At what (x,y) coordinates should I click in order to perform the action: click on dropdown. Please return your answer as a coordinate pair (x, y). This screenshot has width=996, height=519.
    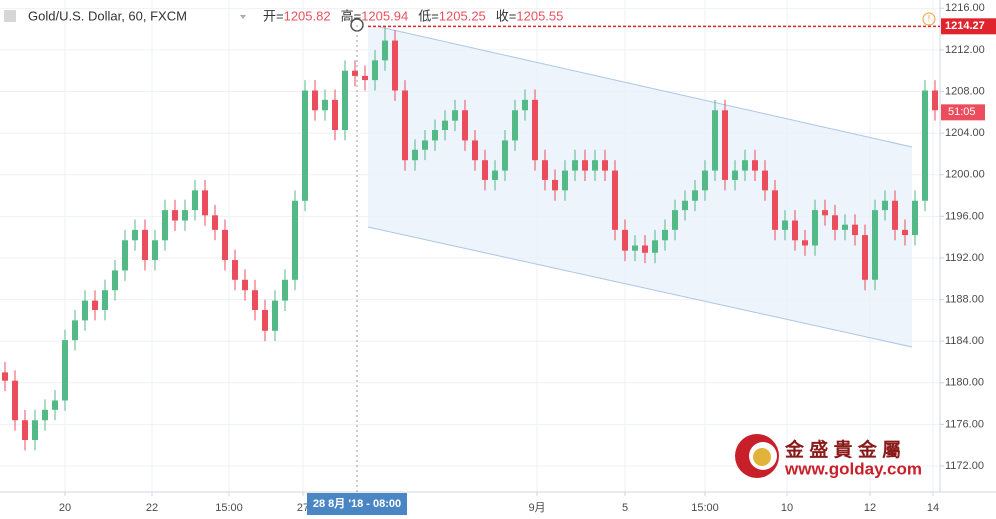
    Looking at the image, I should click on (243, 17).